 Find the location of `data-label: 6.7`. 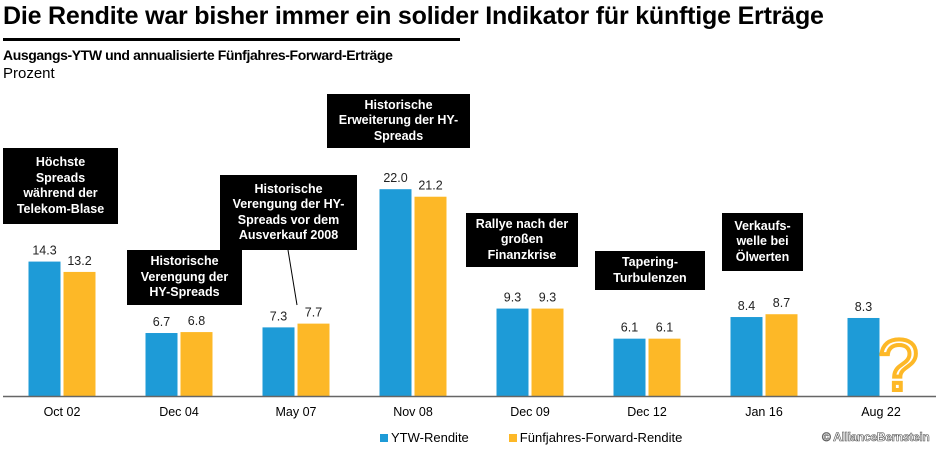

data-label: 6.7 is located at coordinates (161, 322).